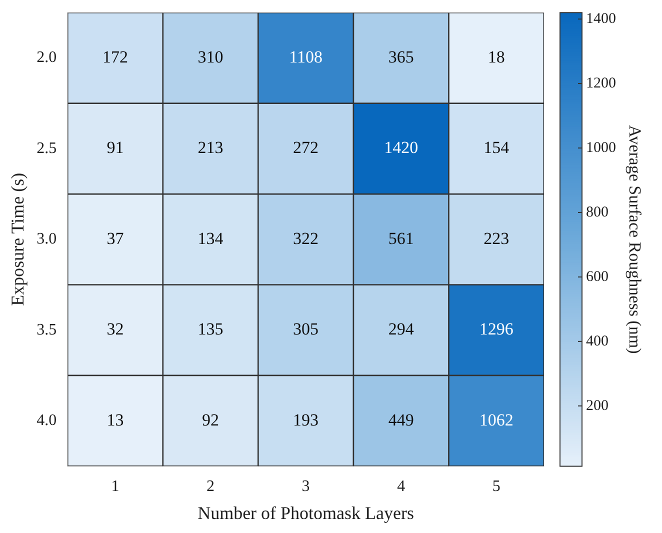 This screenshot has height=533, width=662. What do you see at coordinates (601, 18) in the screenshot?
I see `color-bar-label: 1400` at bounding box center [601, 18].